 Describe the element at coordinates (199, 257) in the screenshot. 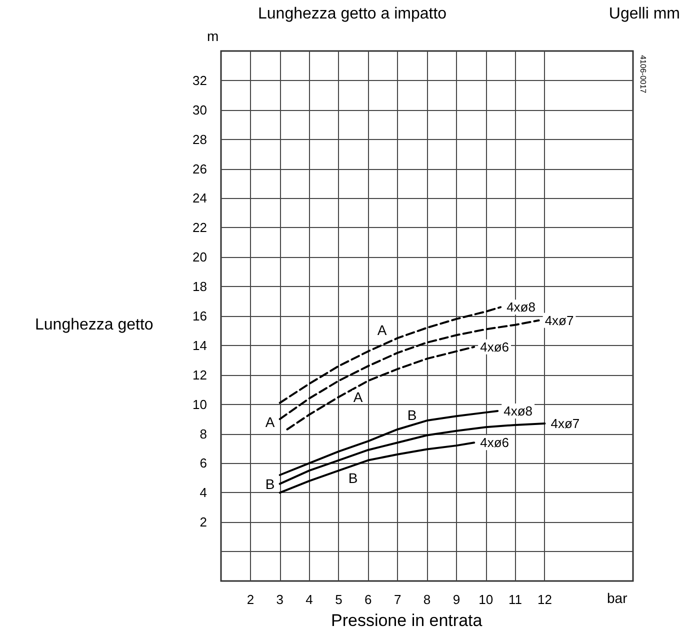

I see `y-tick-label: 20` at that location.